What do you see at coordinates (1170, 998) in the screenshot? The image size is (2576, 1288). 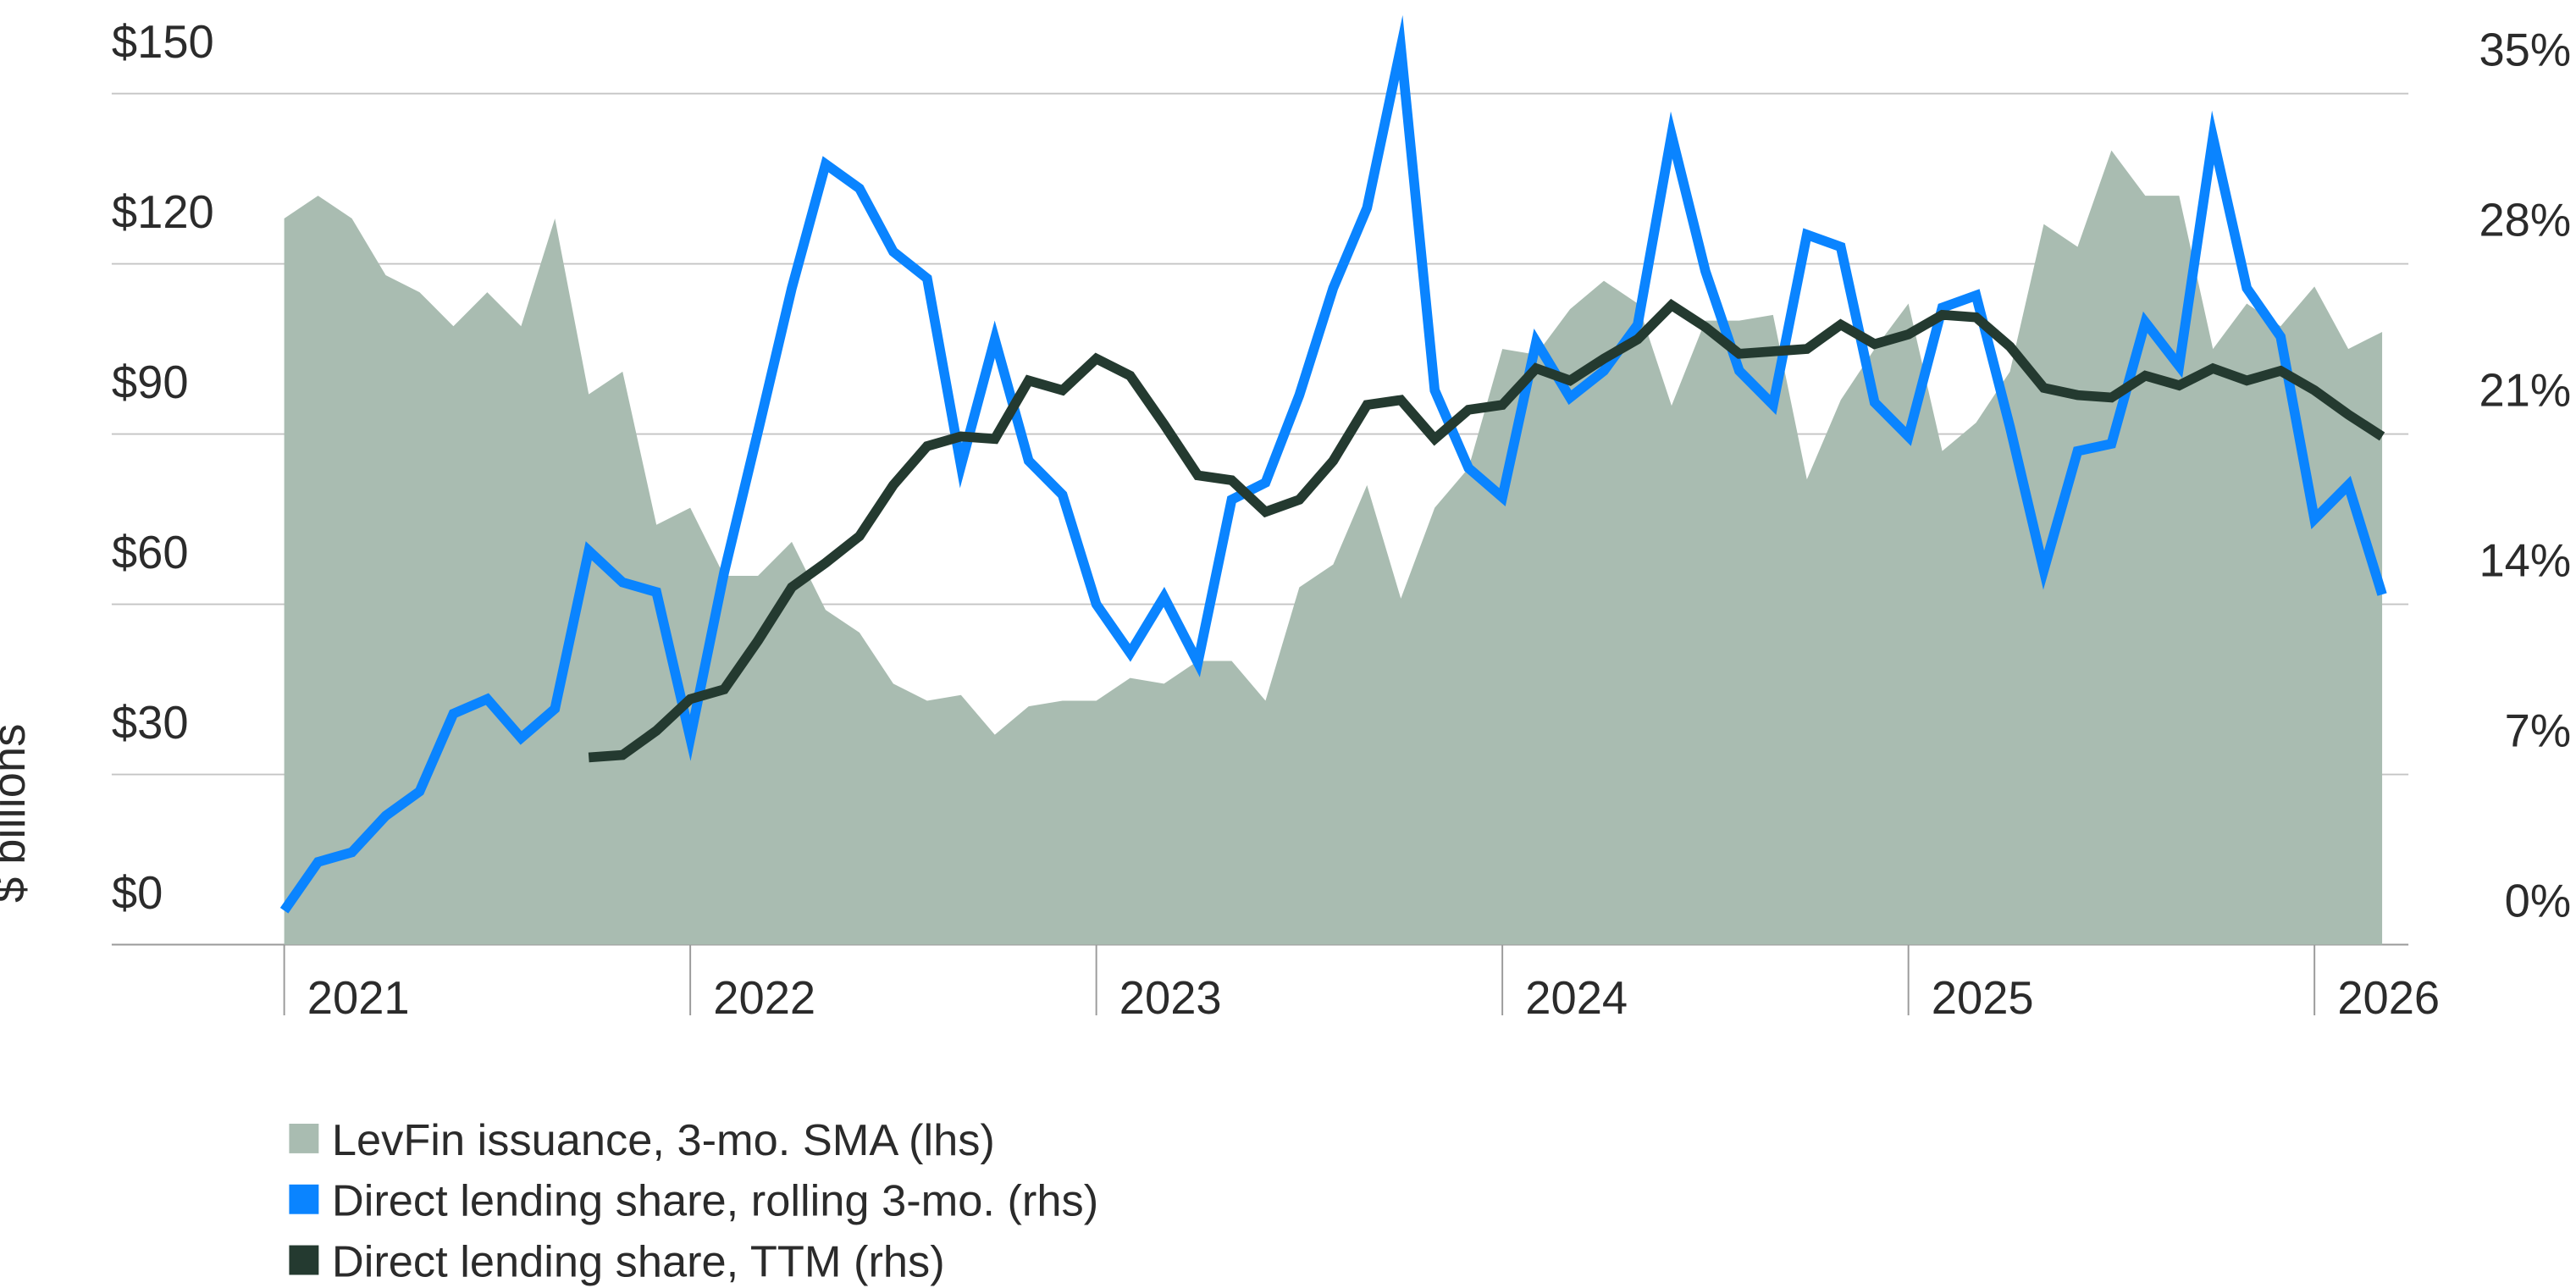 I see `x-tick-label: 2023` at bounding box center [1170, 998].